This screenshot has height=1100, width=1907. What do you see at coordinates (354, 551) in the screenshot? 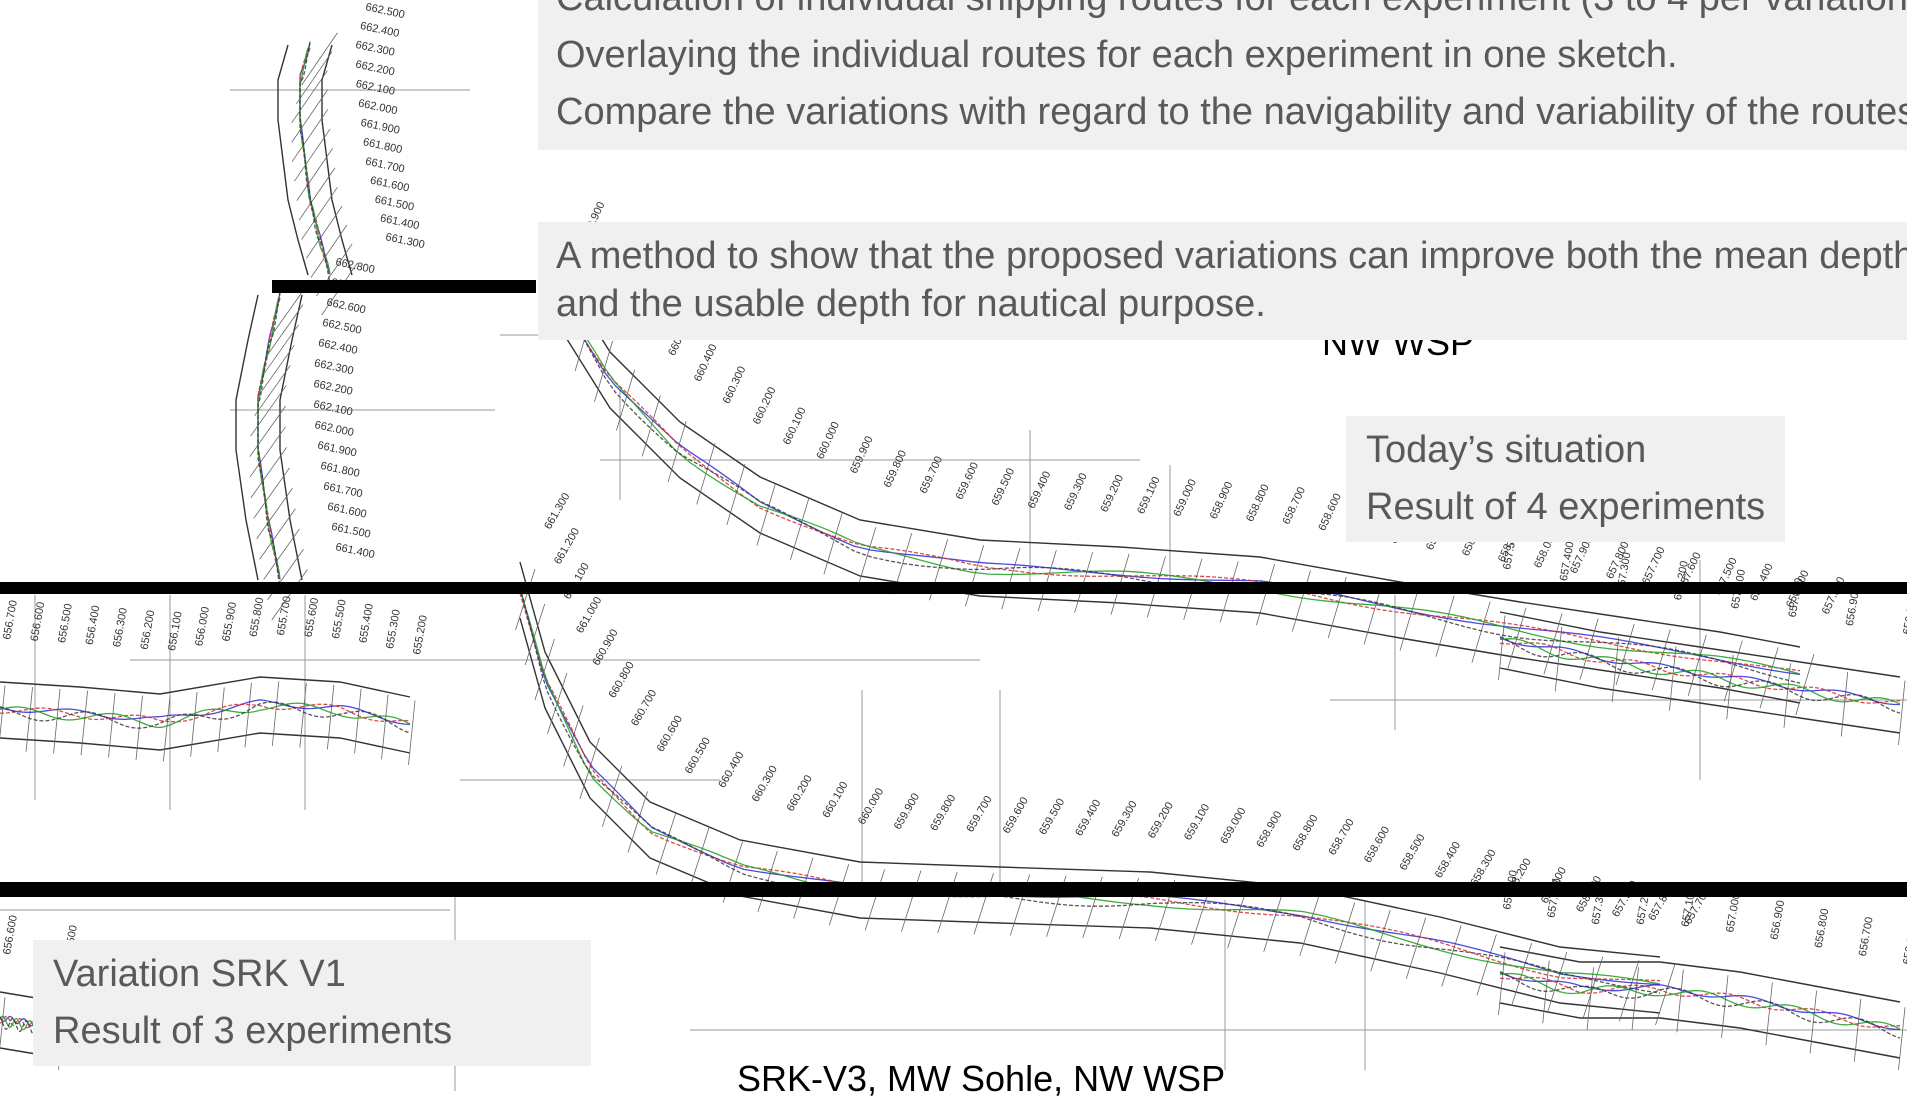
I see `station-label: 661.400` at bounding box center [354, 551].